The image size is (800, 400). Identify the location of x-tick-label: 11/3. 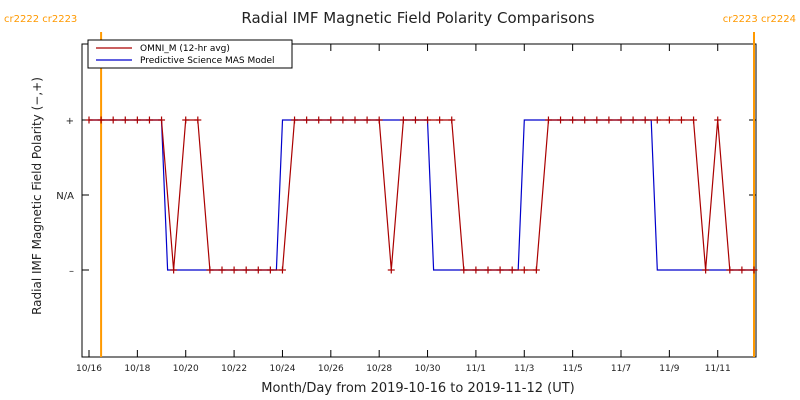
(524, 369).